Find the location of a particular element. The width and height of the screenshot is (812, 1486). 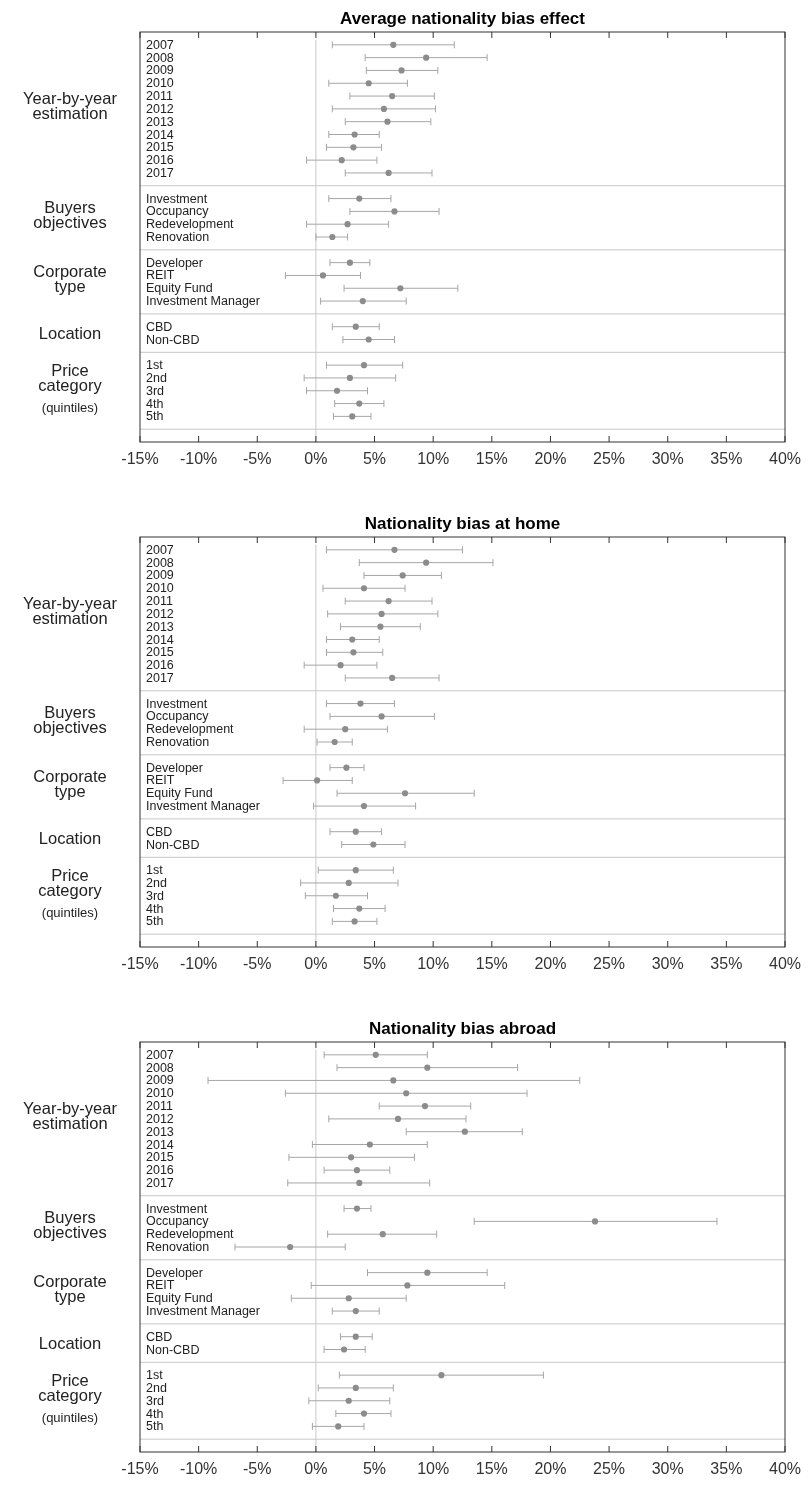

y-tick-label: REIT is located at coordinates (160, 1285).